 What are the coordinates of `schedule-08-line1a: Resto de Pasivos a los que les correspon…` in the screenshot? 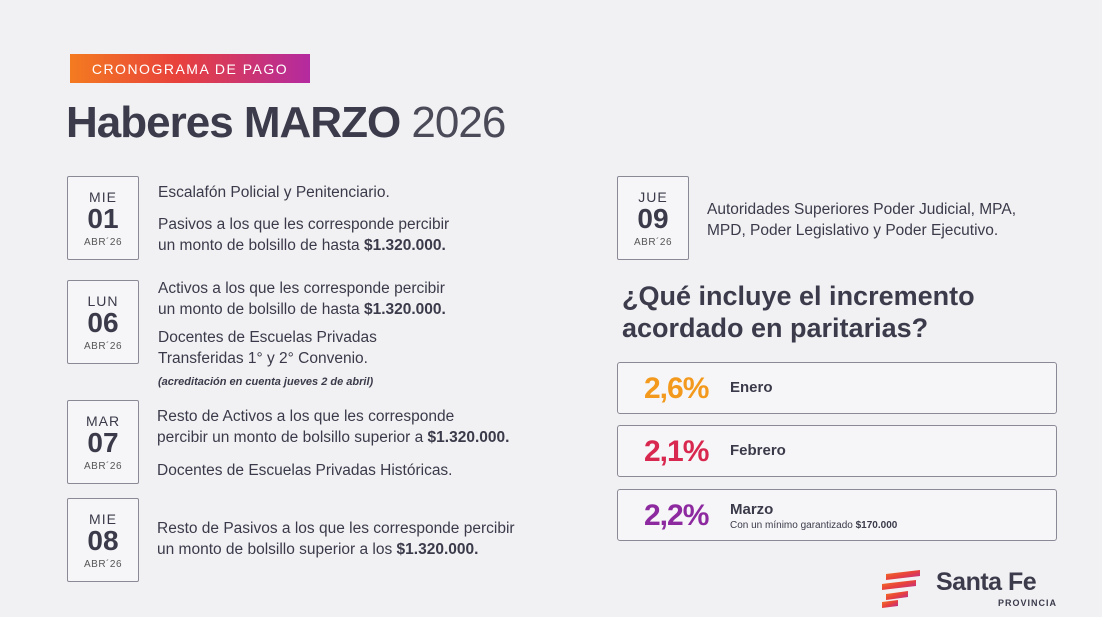 It's located at (336, 528).